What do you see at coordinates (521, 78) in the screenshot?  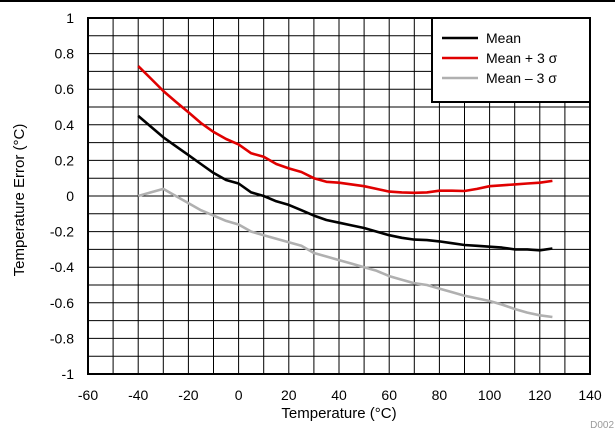 I see `legend-label: Mean – 3 σ` at bounding box center [521, 78].